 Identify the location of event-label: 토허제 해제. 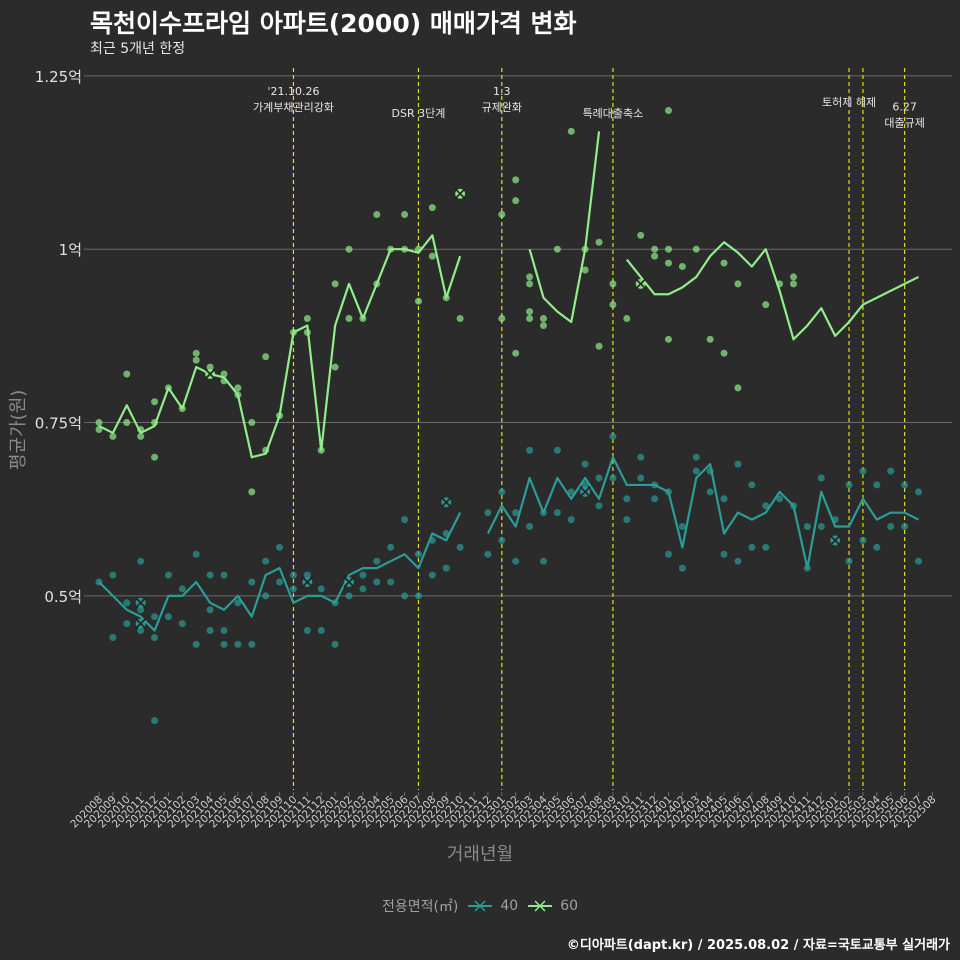
(849, 102).